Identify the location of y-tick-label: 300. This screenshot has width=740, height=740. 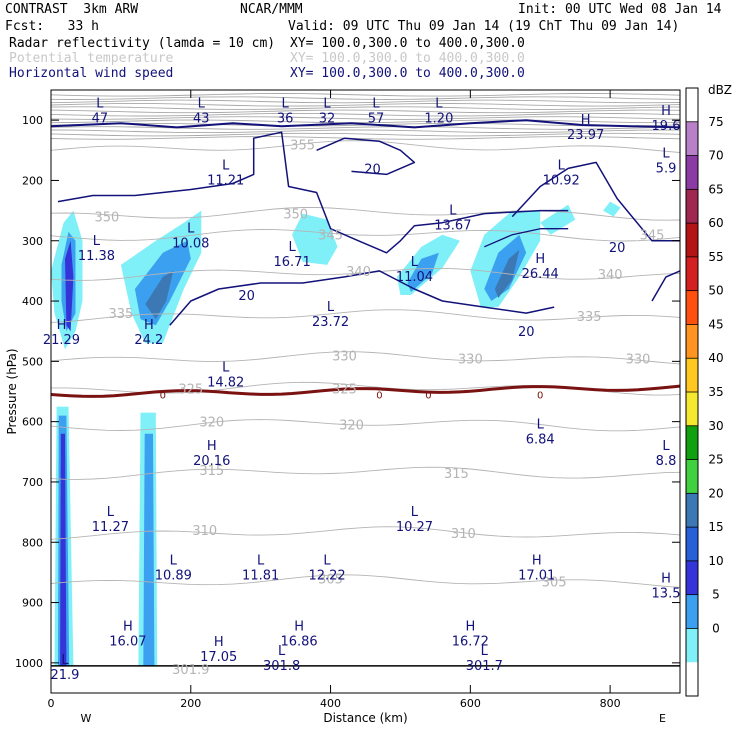
(32, 241).